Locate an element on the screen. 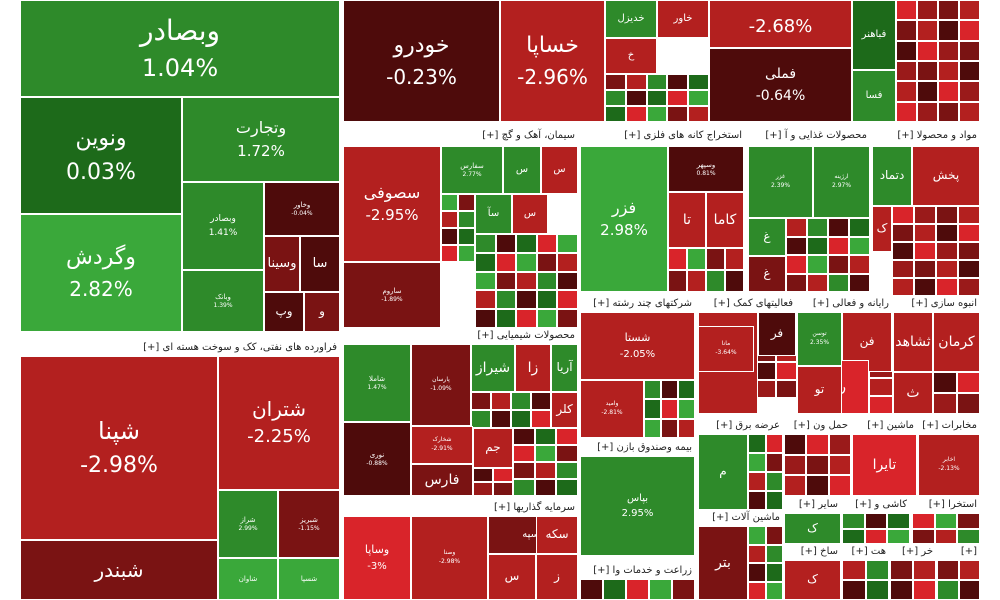  sector-header: کاشی و [+] is located at coordinates (876, 505).